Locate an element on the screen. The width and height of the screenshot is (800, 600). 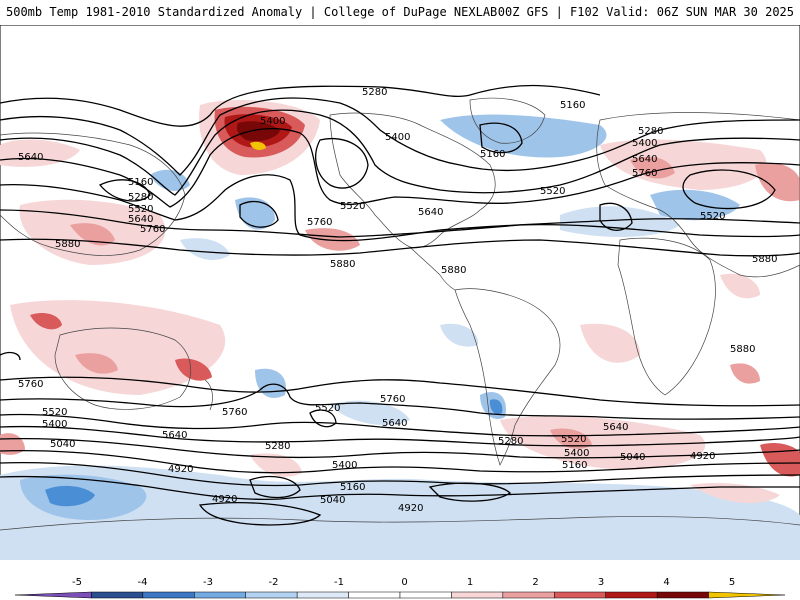
colorbar-tick-label: -5 is located at coordinates (77, 582).